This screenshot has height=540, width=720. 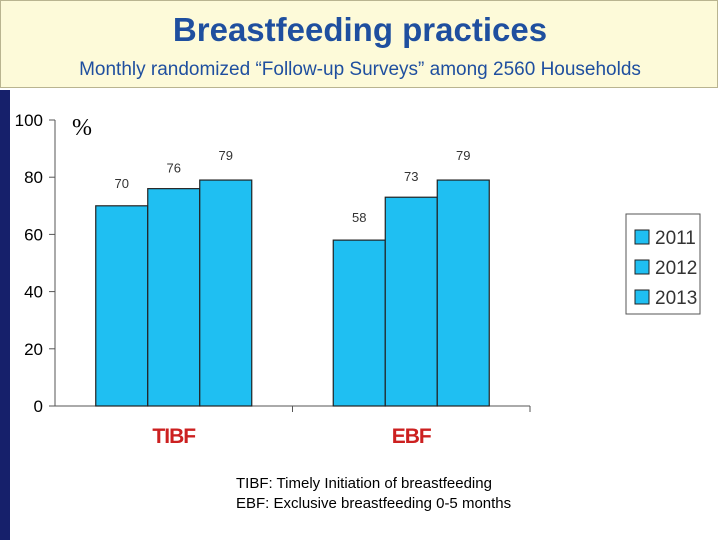 I want to click on y-tick-label: 0, so click(x=38, y=406).